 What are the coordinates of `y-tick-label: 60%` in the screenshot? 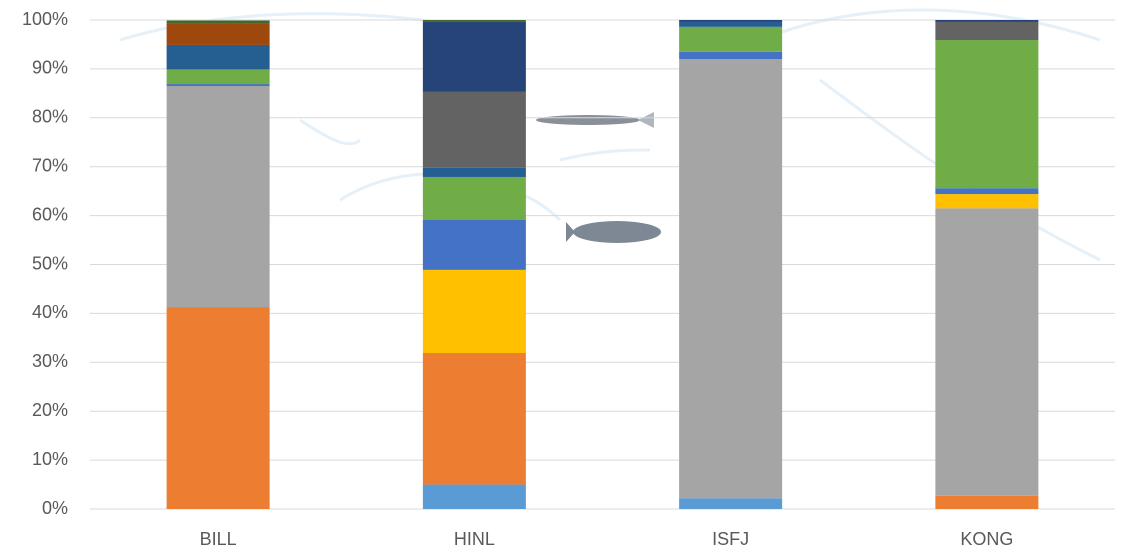 It's located at (50, 214).